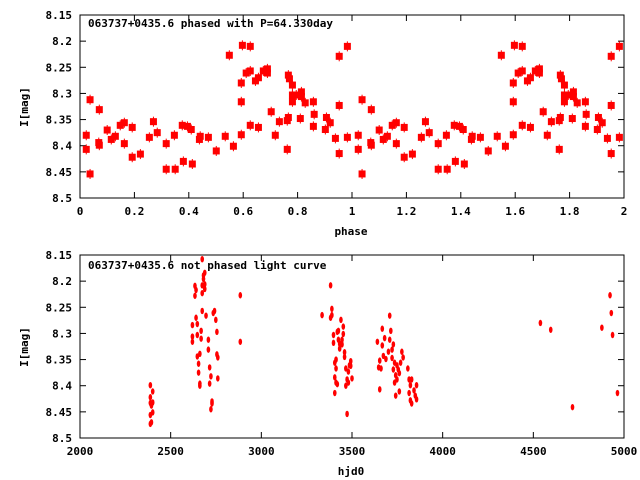 Image resolution: width=640 pixels, height=480 pixels. I want to click on x-tick-label: 4500, so click(533, 451).